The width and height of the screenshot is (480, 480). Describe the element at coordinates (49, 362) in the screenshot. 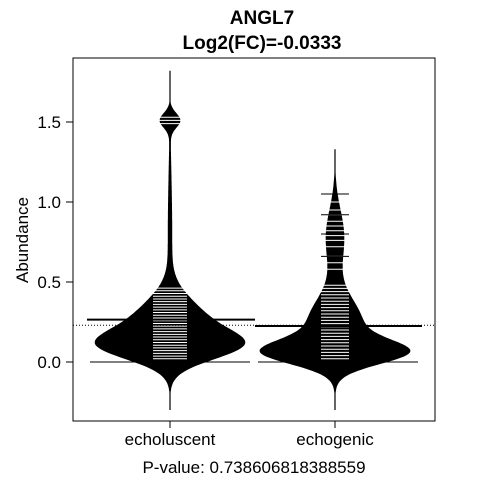

I see `y-tick-label: 0.0` at that location.